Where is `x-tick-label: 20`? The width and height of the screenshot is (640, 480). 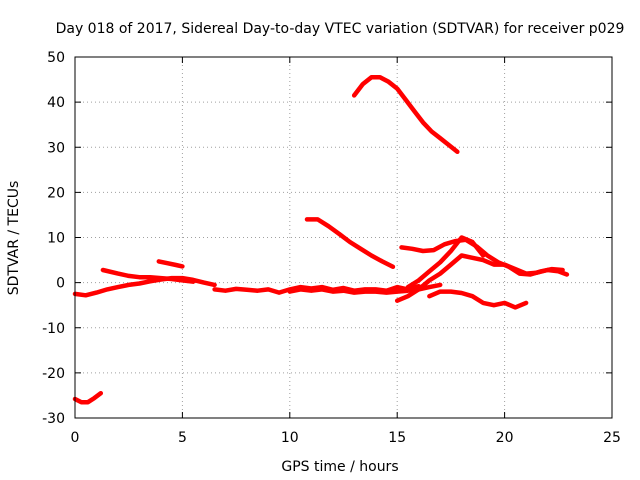
x-tick-label: 20 is located at coordinates (505, 438).